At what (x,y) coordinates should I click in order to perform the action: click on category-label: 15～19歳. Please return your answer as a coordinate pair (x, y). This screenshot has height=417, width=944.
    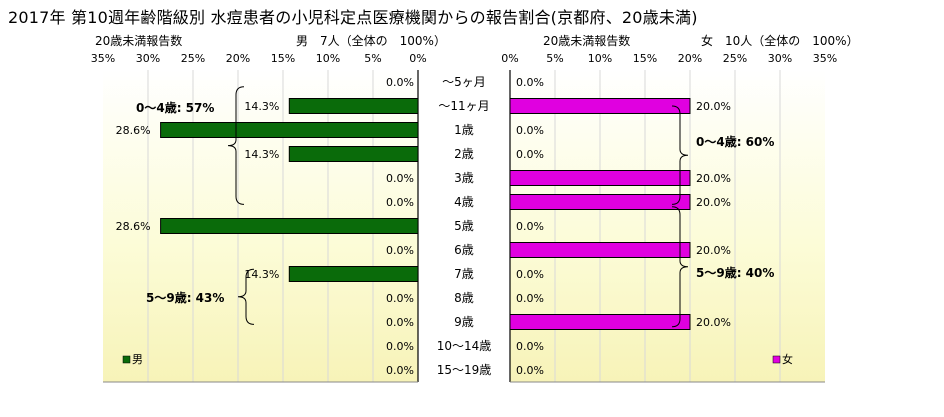
    Looking at the image, I should click on (464, 370).